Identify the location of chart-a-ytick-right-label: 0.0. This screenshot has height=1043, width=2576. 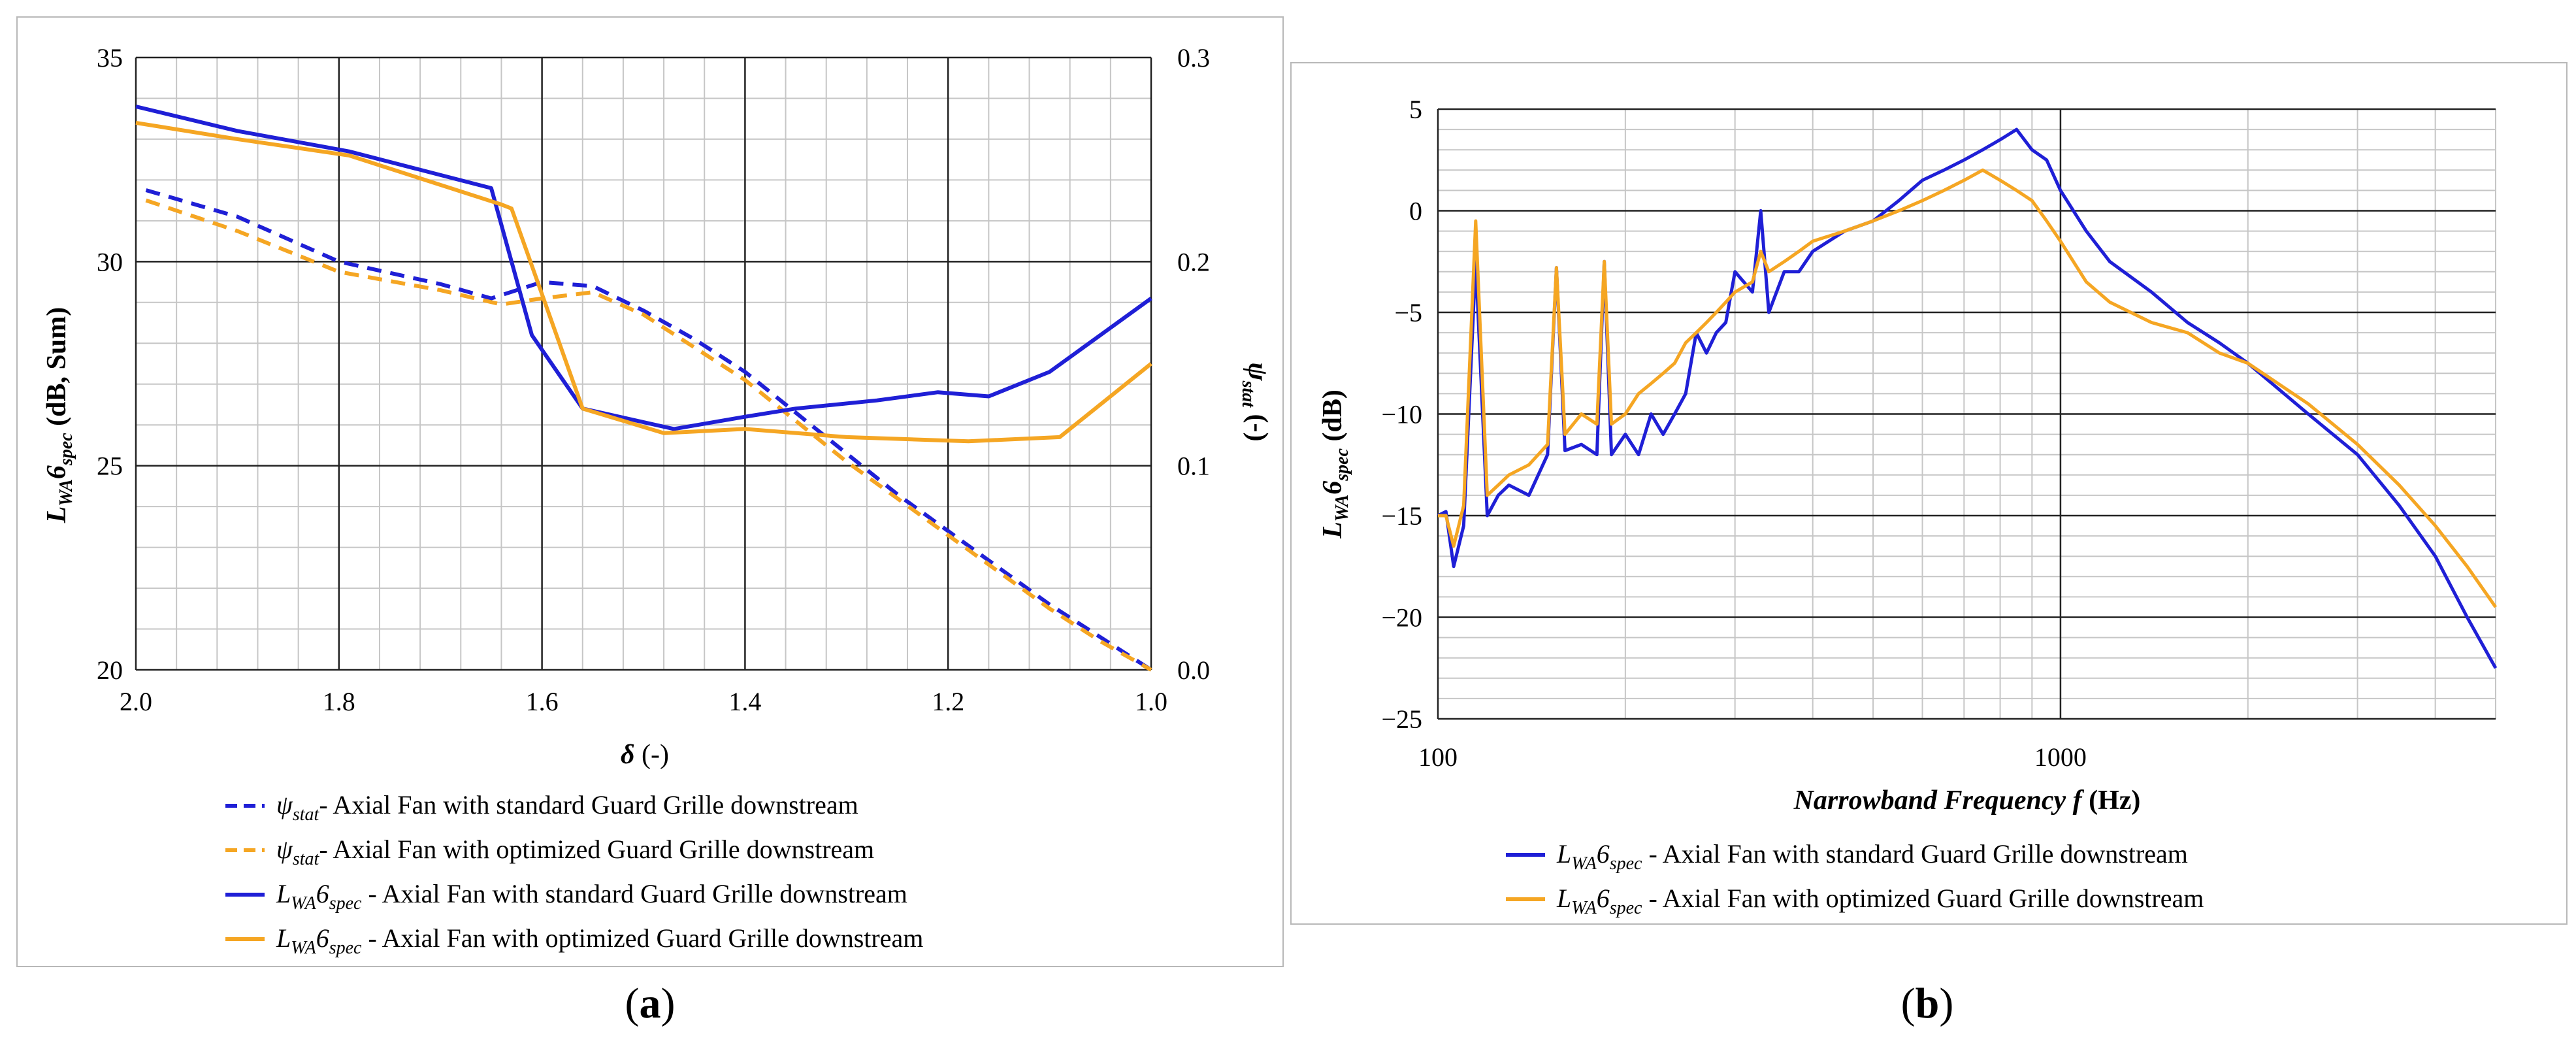
(1193, 670).